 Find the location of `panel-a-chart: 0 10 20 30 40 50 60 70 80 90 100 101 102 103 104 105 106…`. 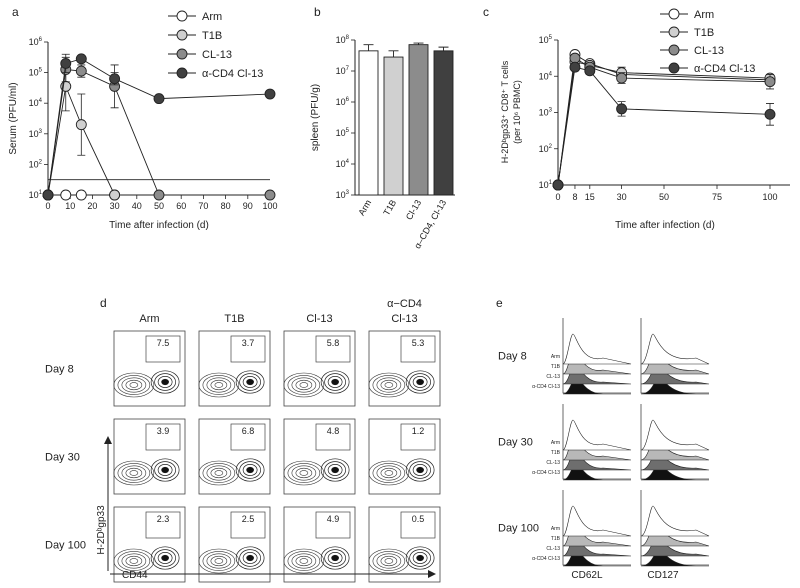

panel-a-chart: 0 10 20 30 40 50 60 70 80 90 100 101 102 103 104 105 106… is located at coordinates (143, 120).